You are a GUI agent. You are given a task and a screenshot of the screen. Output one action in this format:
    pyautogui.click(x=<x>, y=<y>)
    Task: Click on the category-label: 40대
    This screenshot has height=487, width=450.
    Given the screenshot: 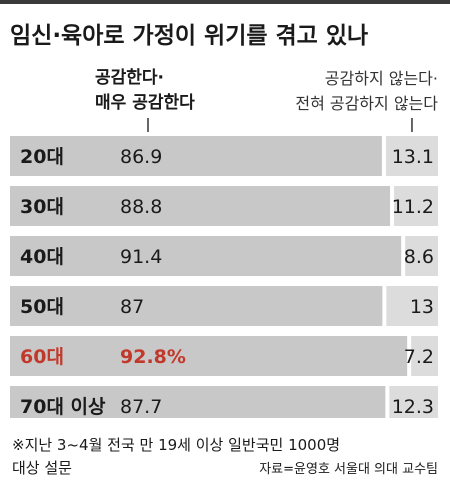 What is the action you would take?
    pyautogui.click(x=42, y=257)
    